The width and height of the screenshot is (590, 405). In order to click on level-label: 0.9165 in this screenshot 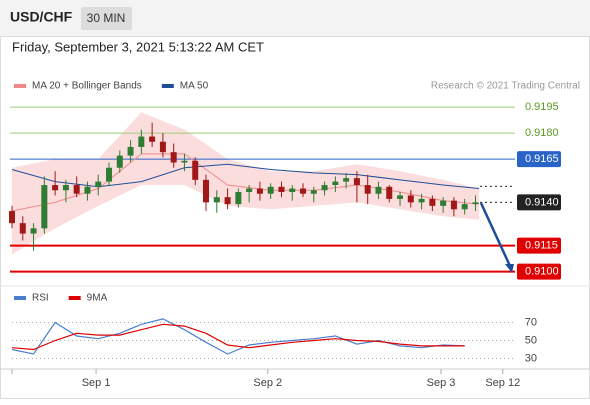, I will do `click(542, 159)`.